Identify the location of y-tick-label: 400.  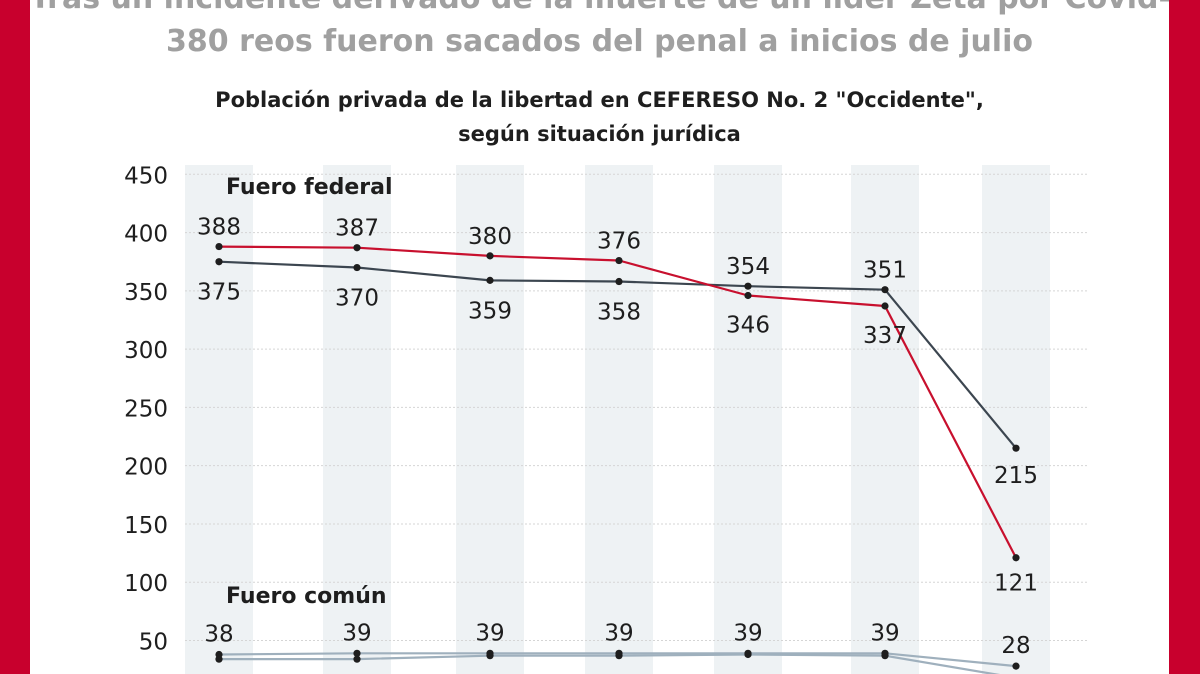
(146, 235).